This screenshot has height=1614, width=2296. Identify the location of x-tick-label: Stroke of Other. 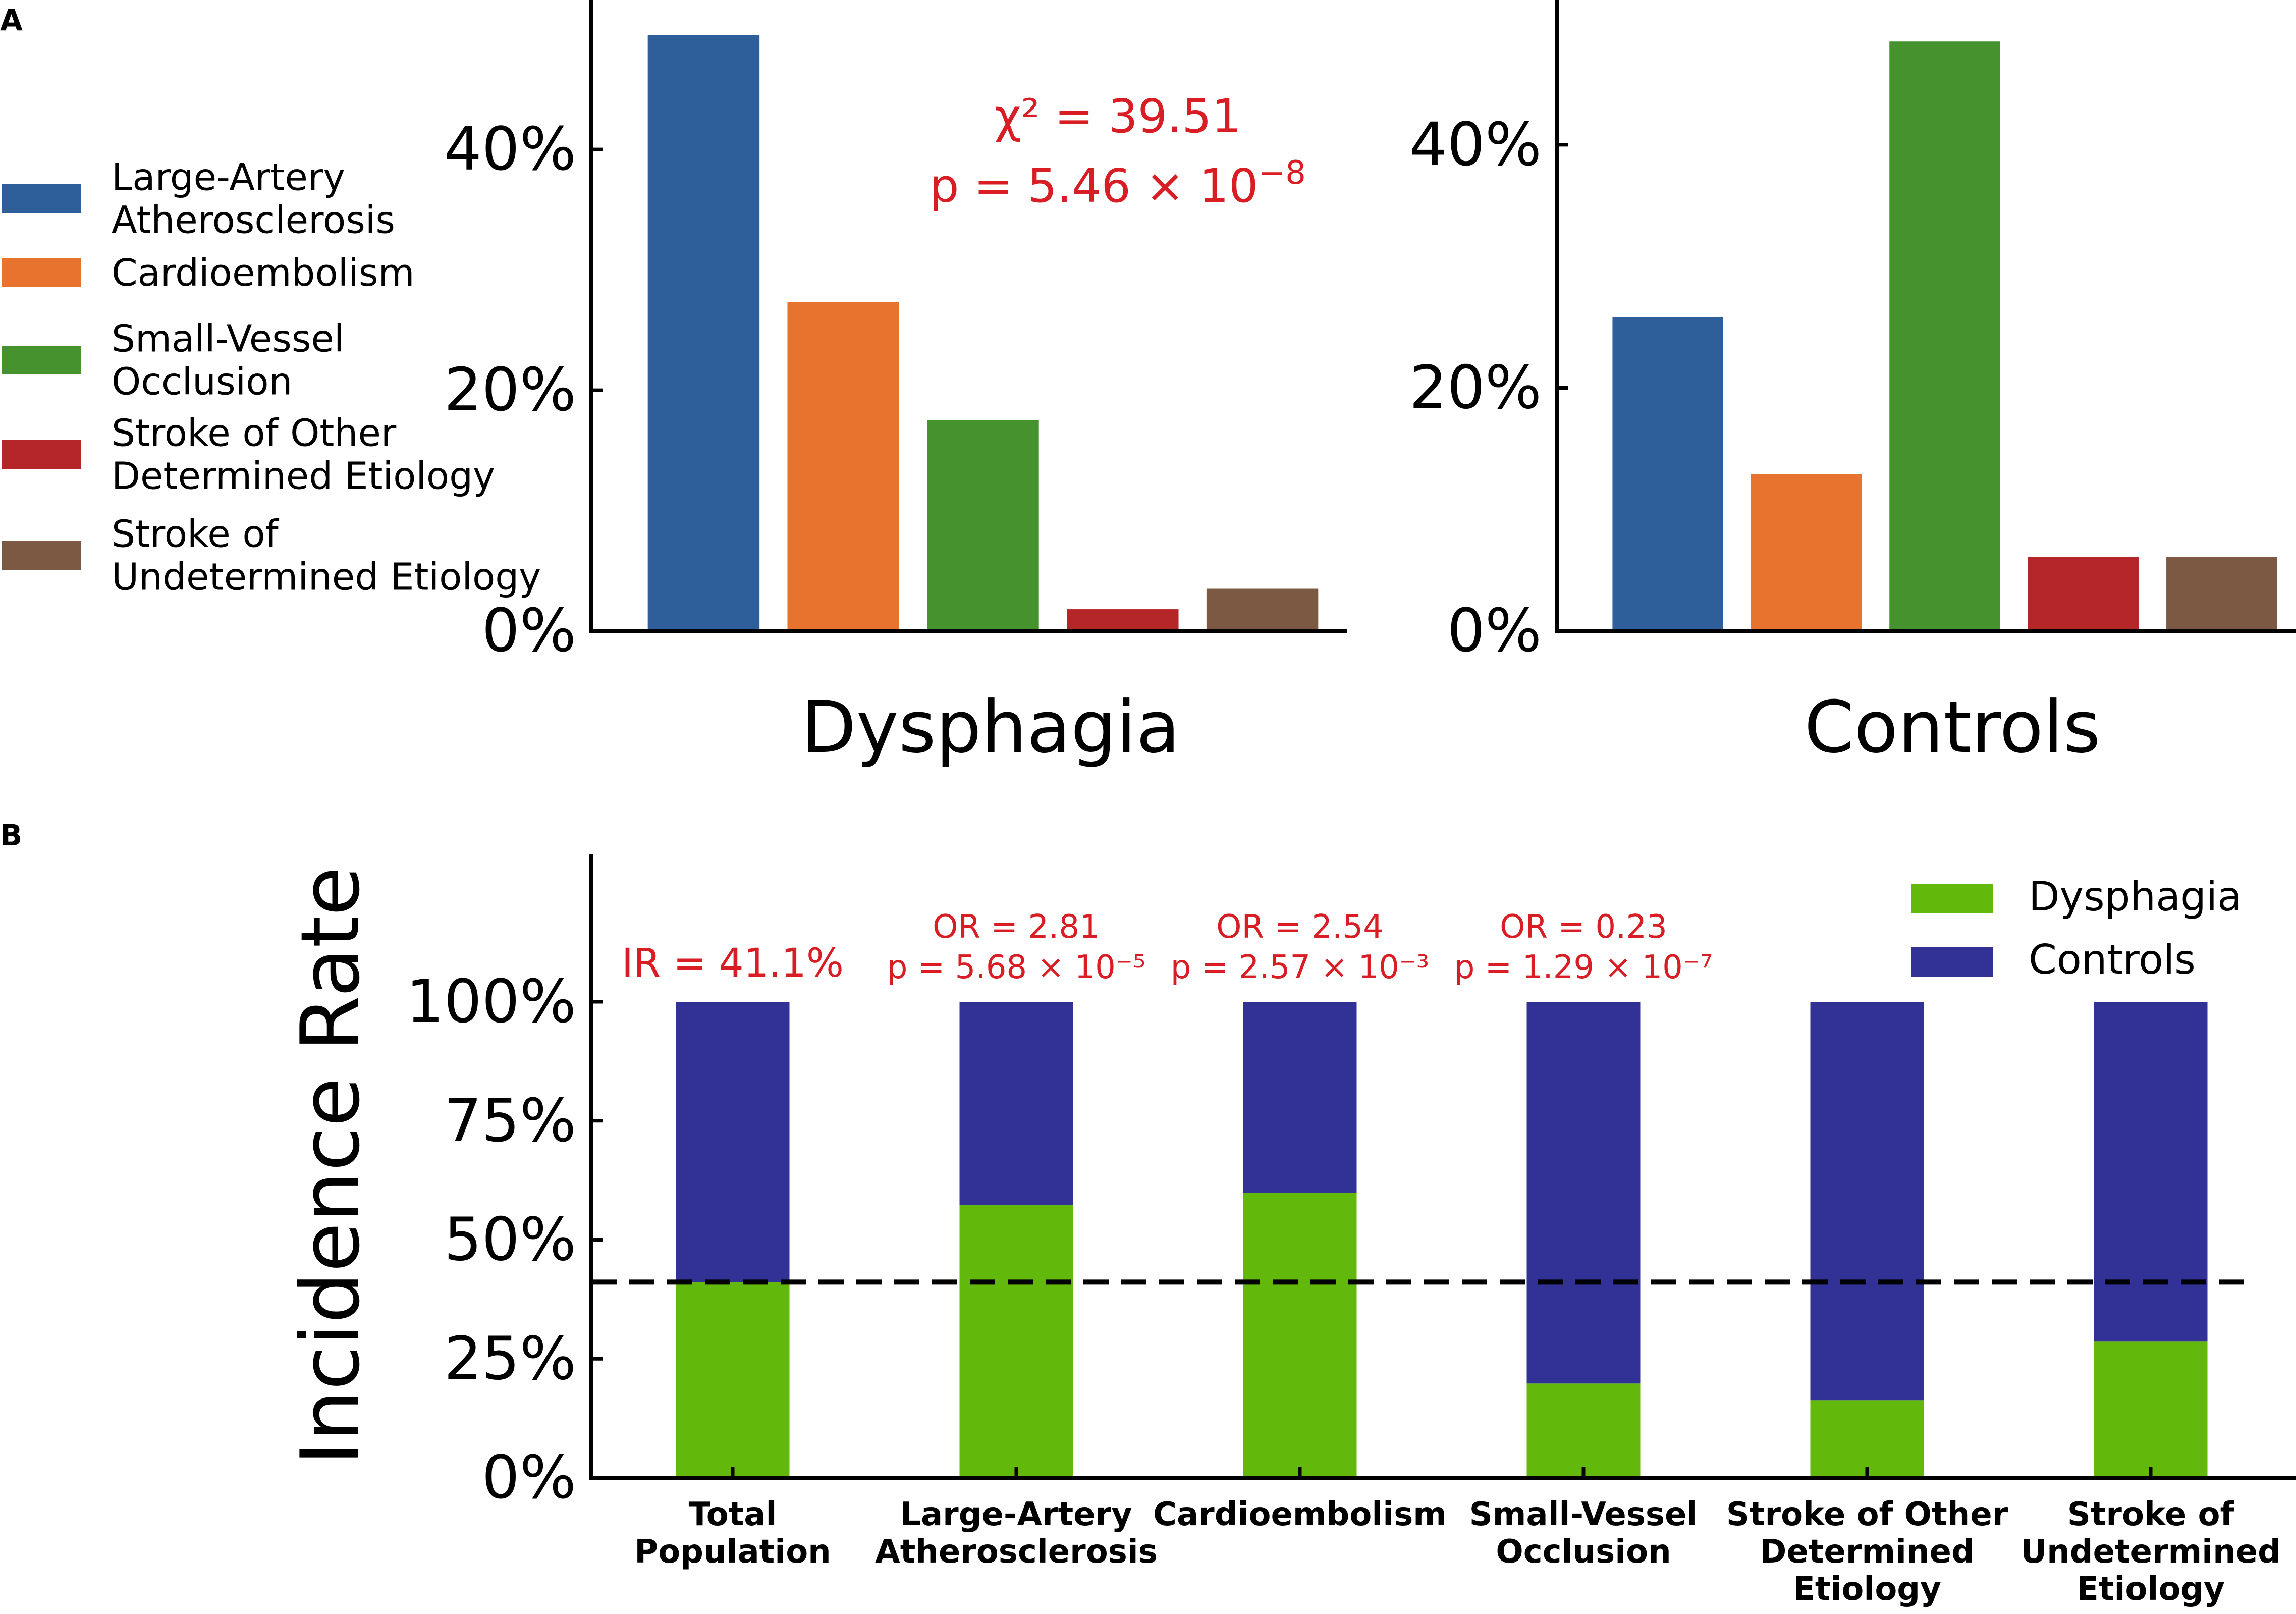
(1867, 1514).